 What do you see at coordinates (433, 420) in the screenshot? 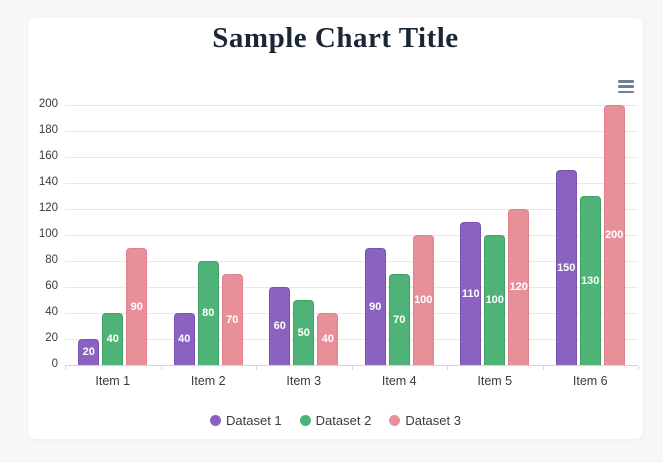
I see `legend-label: Dataset 3` at bounding box center [433, 420].